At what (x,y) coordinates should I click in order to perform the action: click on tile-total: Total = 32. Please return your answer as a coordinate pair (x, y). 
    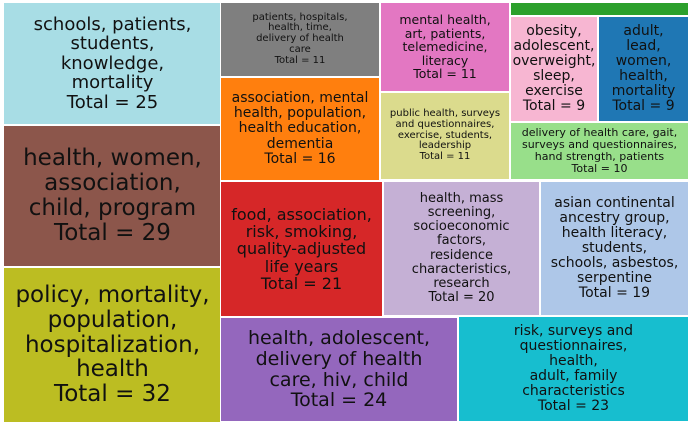
    Looking at the image, I should click on (112, 394).